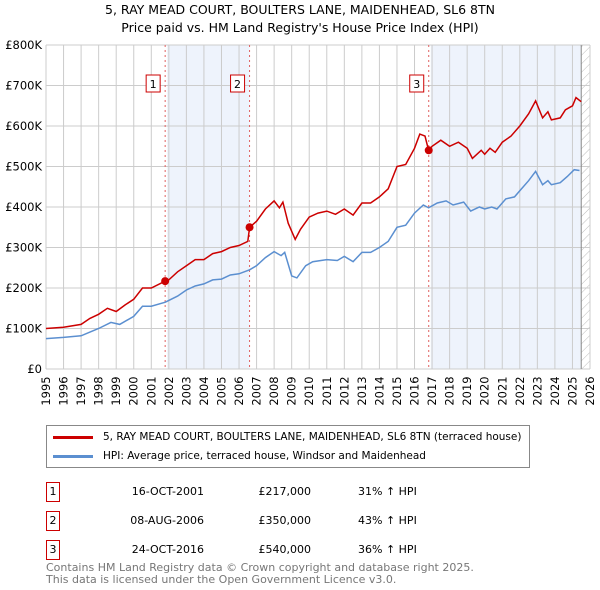 This screenshot has height=590, width=600. Describe the element at coordinates (239, 390) in the screenshot. I see `x-tick-label: 2006` at that location.